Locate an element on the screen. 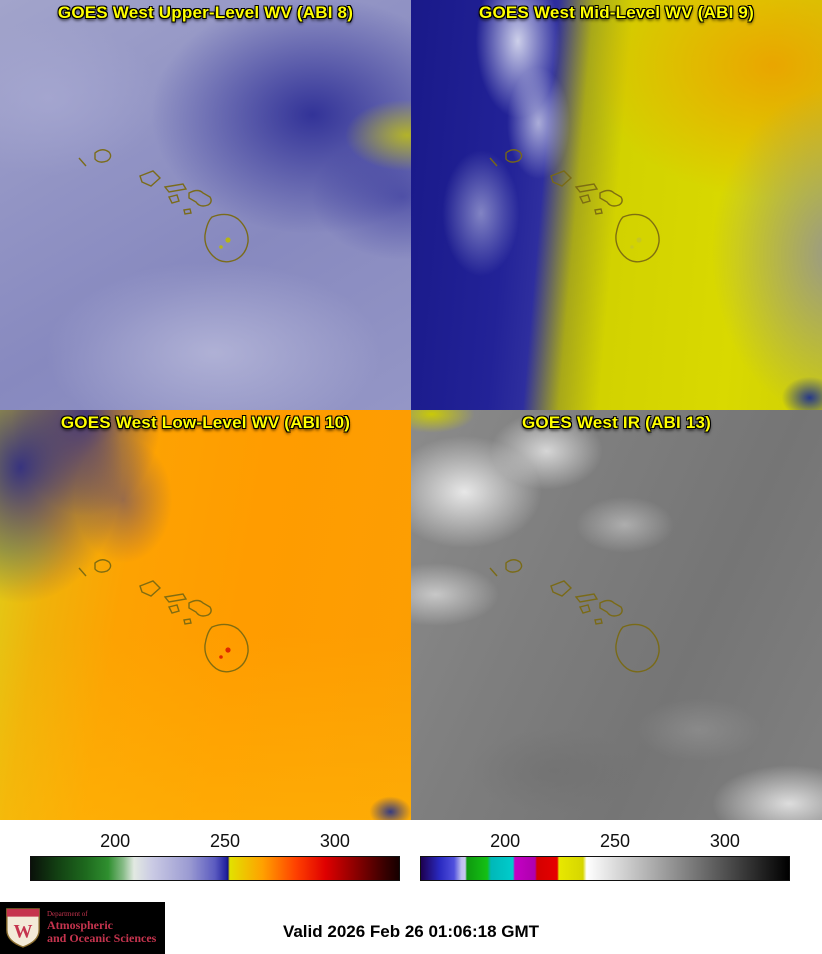 Image resolution: width=822 pixels, height=954 pixels. logo-department-text: Department of is located at coordinates (67, 914).